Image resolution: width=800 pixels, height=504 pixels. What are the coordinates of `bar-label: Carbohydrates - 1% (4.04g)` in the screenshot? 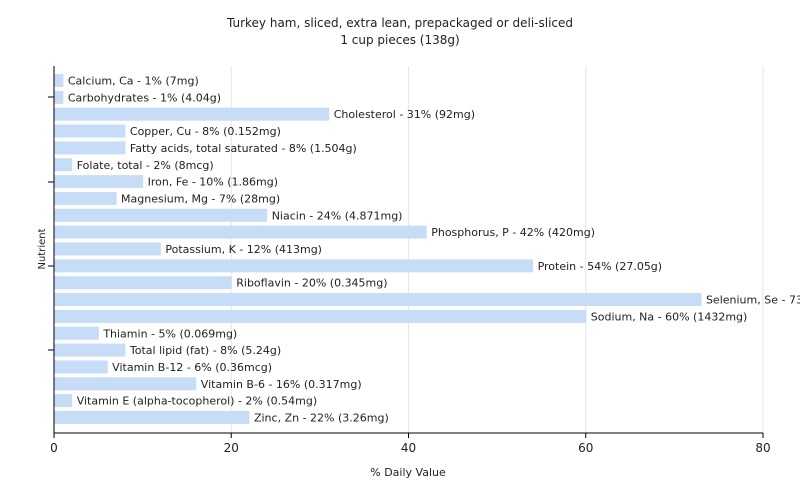 It's located at (144, 97).